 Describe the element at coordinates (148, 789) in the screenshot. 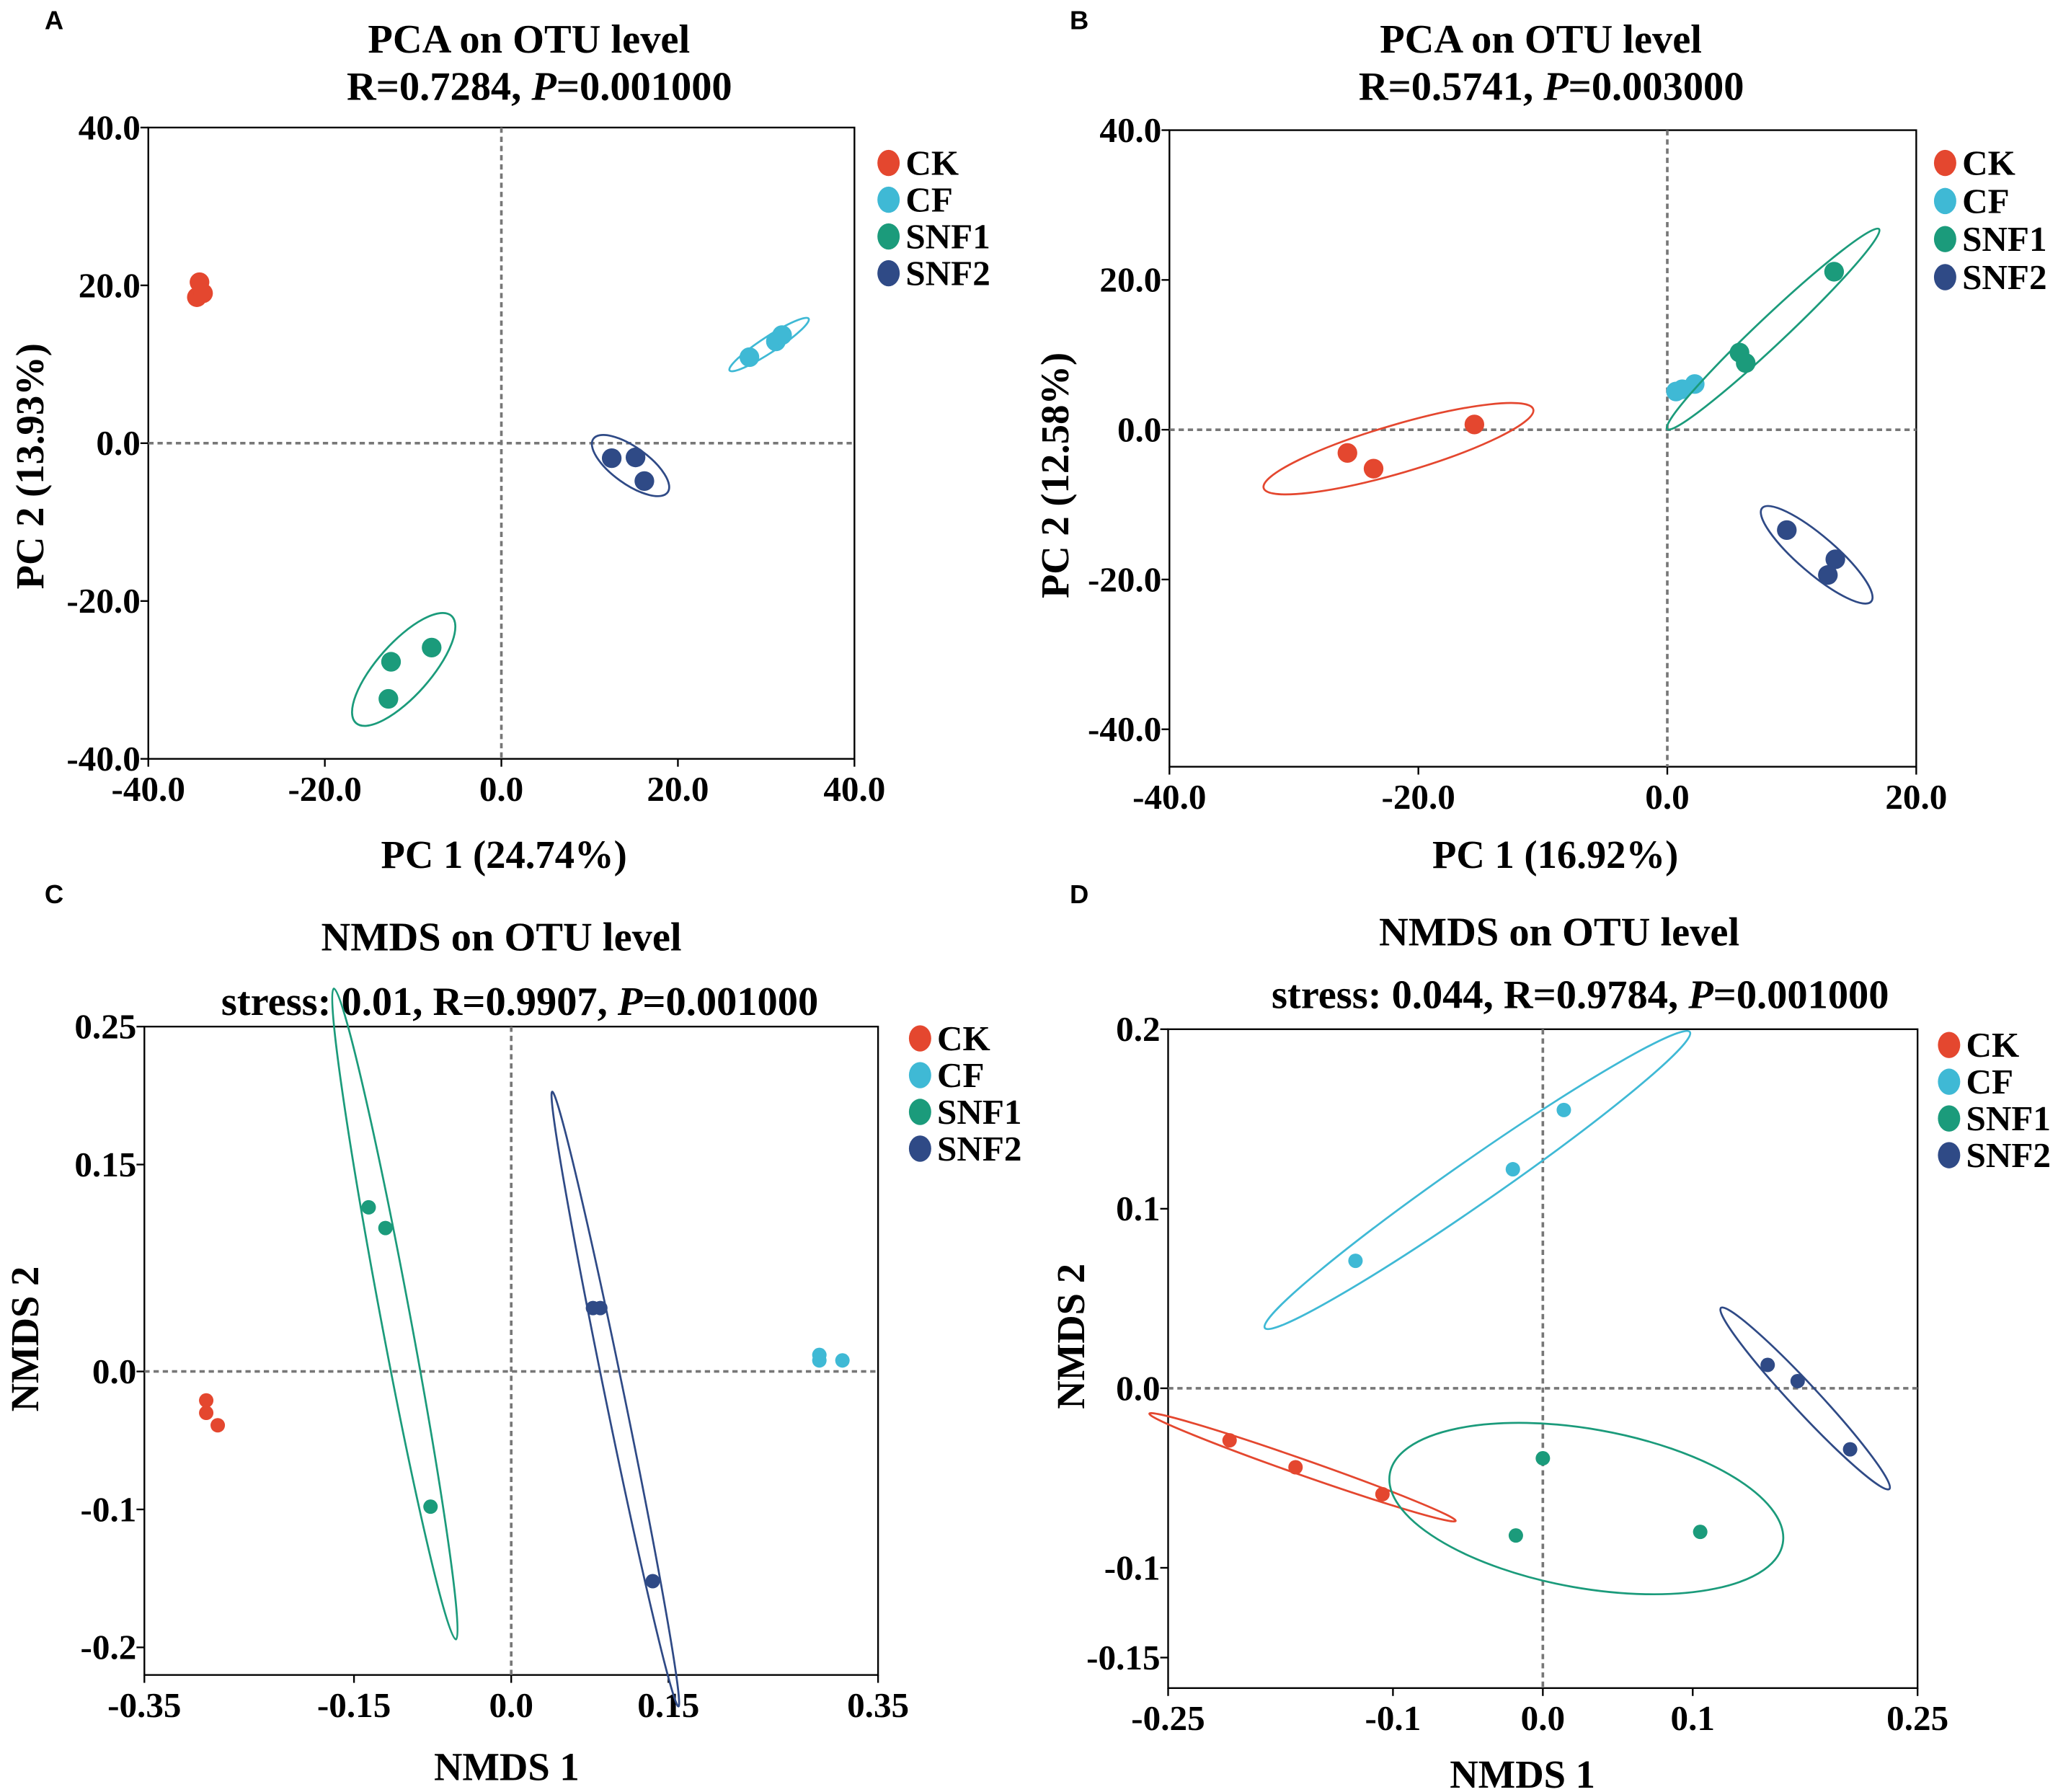

I see `x-tick-label: -40.0` at that location.